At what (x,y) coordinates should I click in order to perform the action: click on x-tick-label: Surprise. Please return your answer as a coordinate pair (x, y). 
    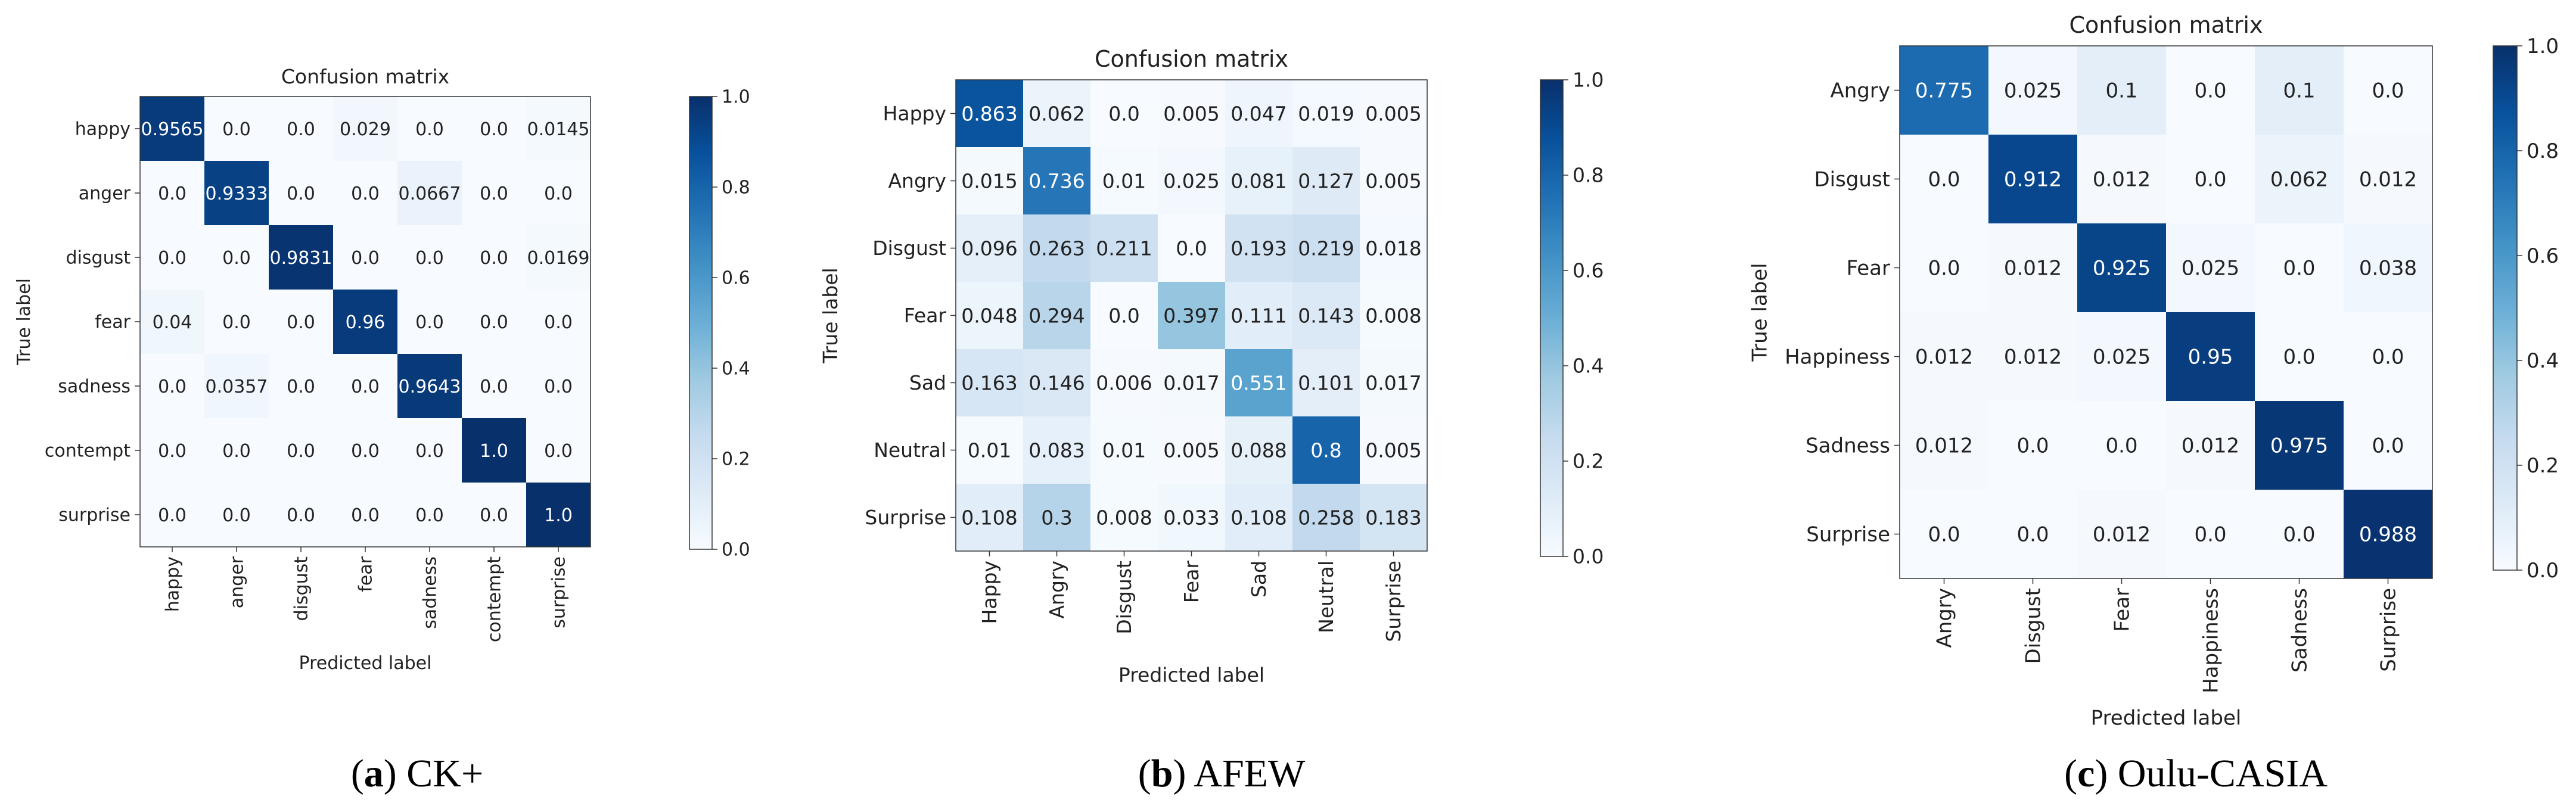
    Looking at the image, I should click on (1393, 601).